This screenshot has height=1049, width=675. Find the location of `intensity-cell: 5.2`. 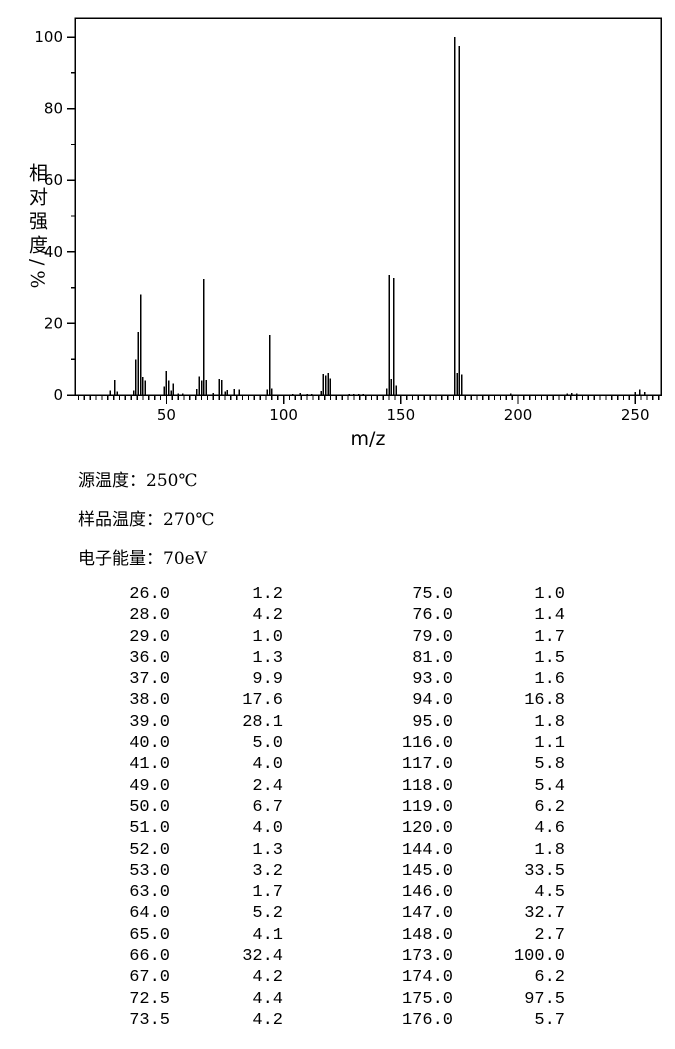

intensity-cell: 5.2 is located at coordinates (267, 914).